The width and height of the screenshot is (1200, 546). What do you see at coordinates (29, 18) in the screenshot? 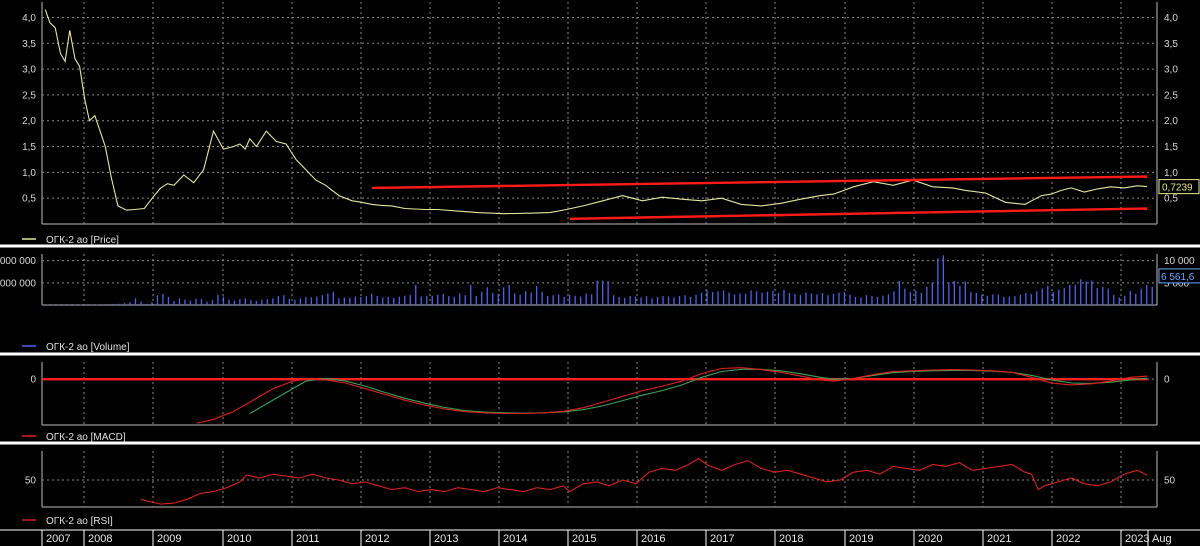
I see `y-tick-label-left: 4,0` at bounding box center [29, 18].